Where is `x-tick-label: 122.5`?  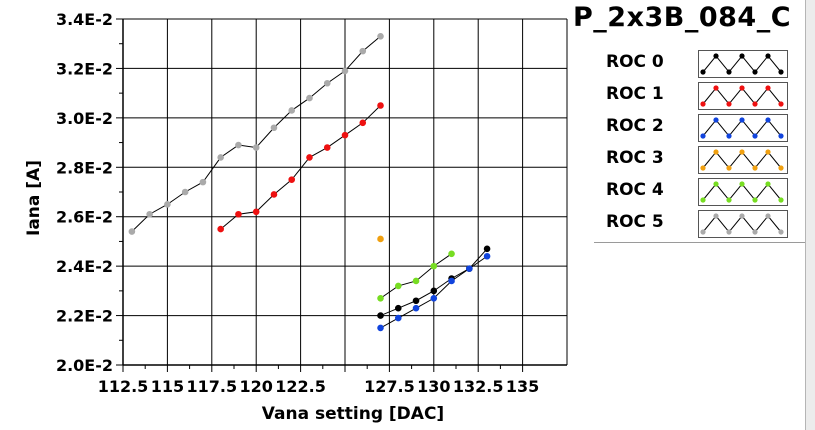
x-tick-label: 122.5 is located at coordinates (300, 386).